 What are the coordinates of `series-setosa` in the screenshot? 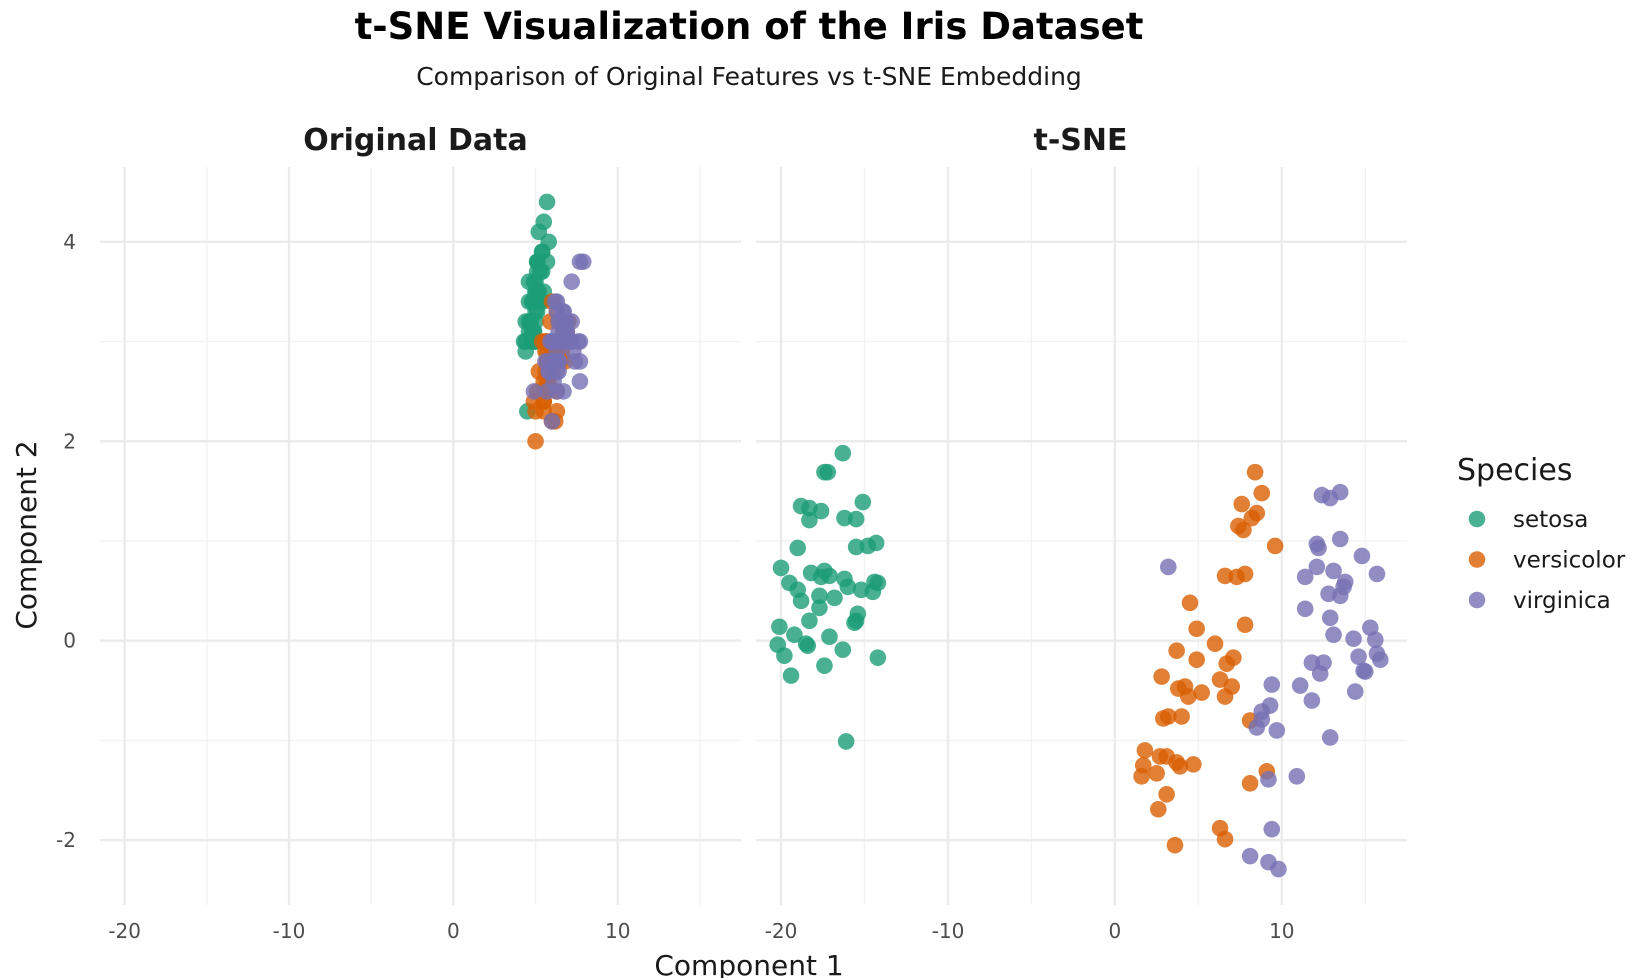 It's located at (828, 597).